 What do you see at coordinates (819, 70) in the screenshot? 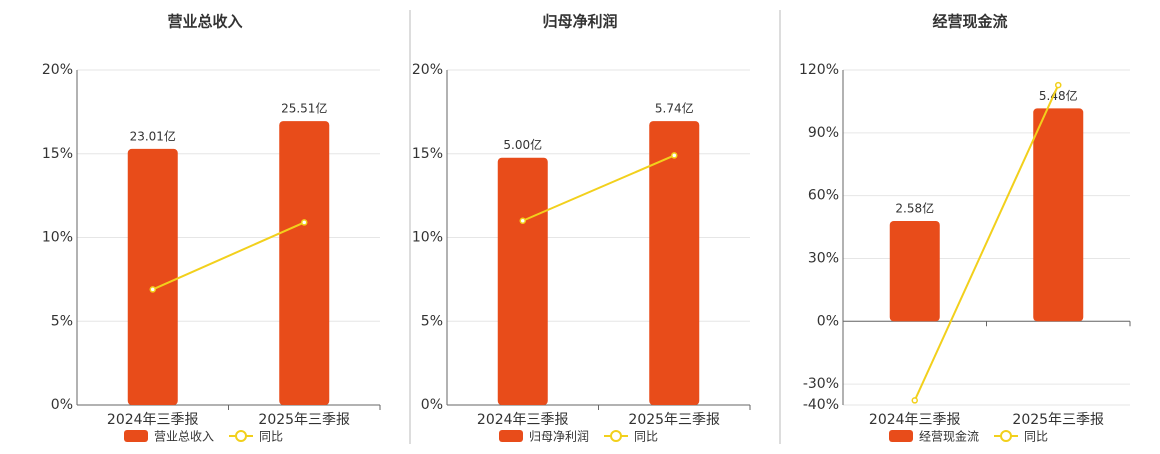
I see `y-tick-label: 120%` at bounding box center [819, 70].